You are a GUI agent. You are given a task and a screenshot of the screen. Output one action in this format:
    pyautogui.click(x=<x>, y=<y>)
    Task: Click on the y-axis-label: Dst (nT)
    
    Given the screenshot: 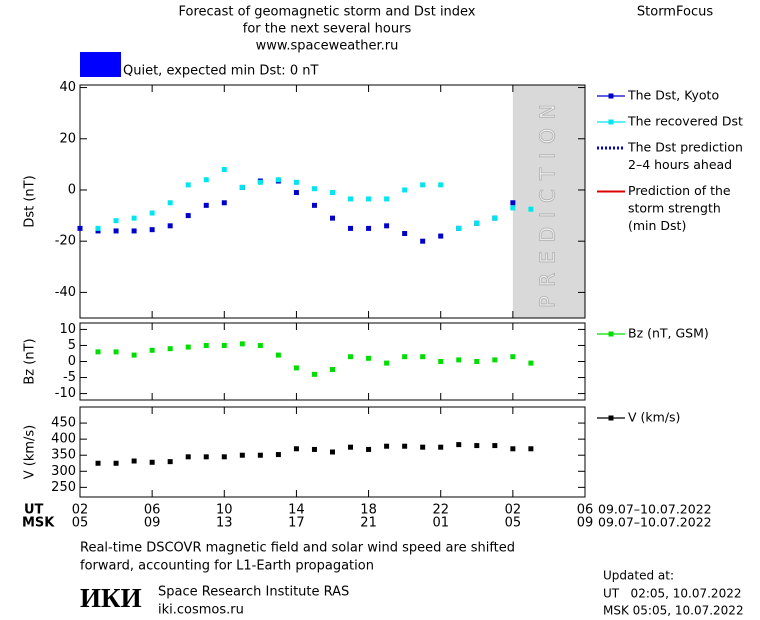 What is the action you would take?
    pyautogui.click(x=30, y=201)
    